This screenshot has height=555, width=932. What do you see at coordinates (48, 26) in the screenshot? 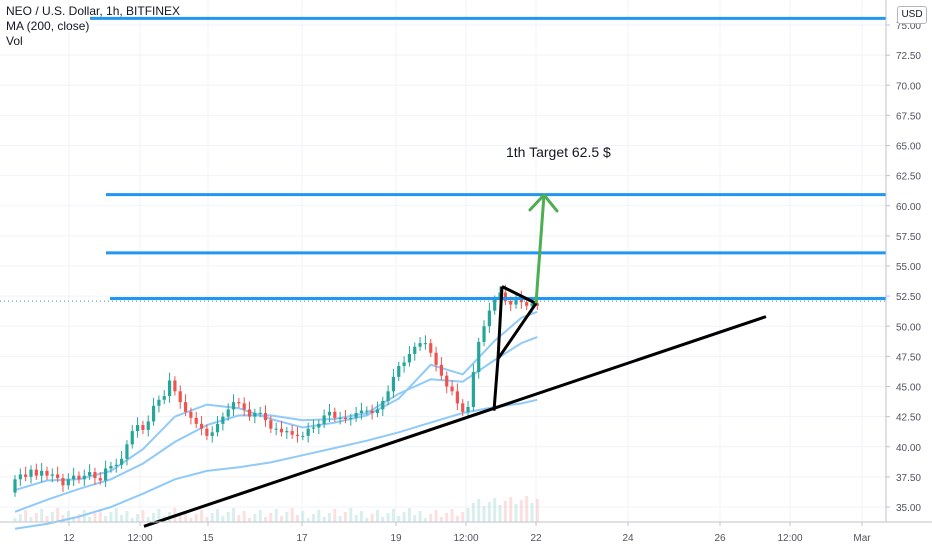
I see `ma-indicator-label: MA (200, close)` at bounding box center [48, 26].